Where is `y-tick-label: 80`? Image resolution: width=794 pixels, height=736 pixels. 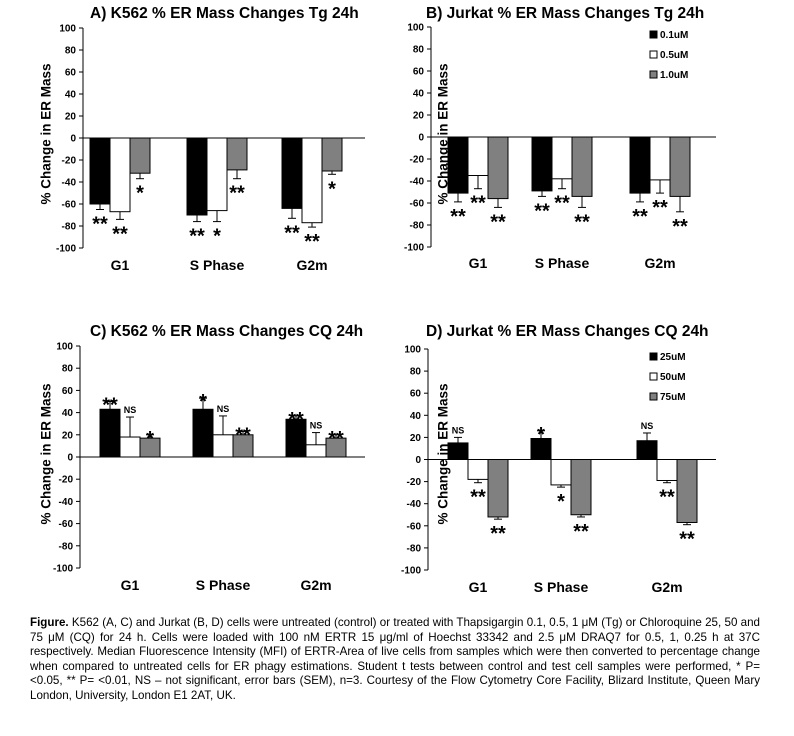 y-tick-label: 80 is located at coordinates (71, 51).